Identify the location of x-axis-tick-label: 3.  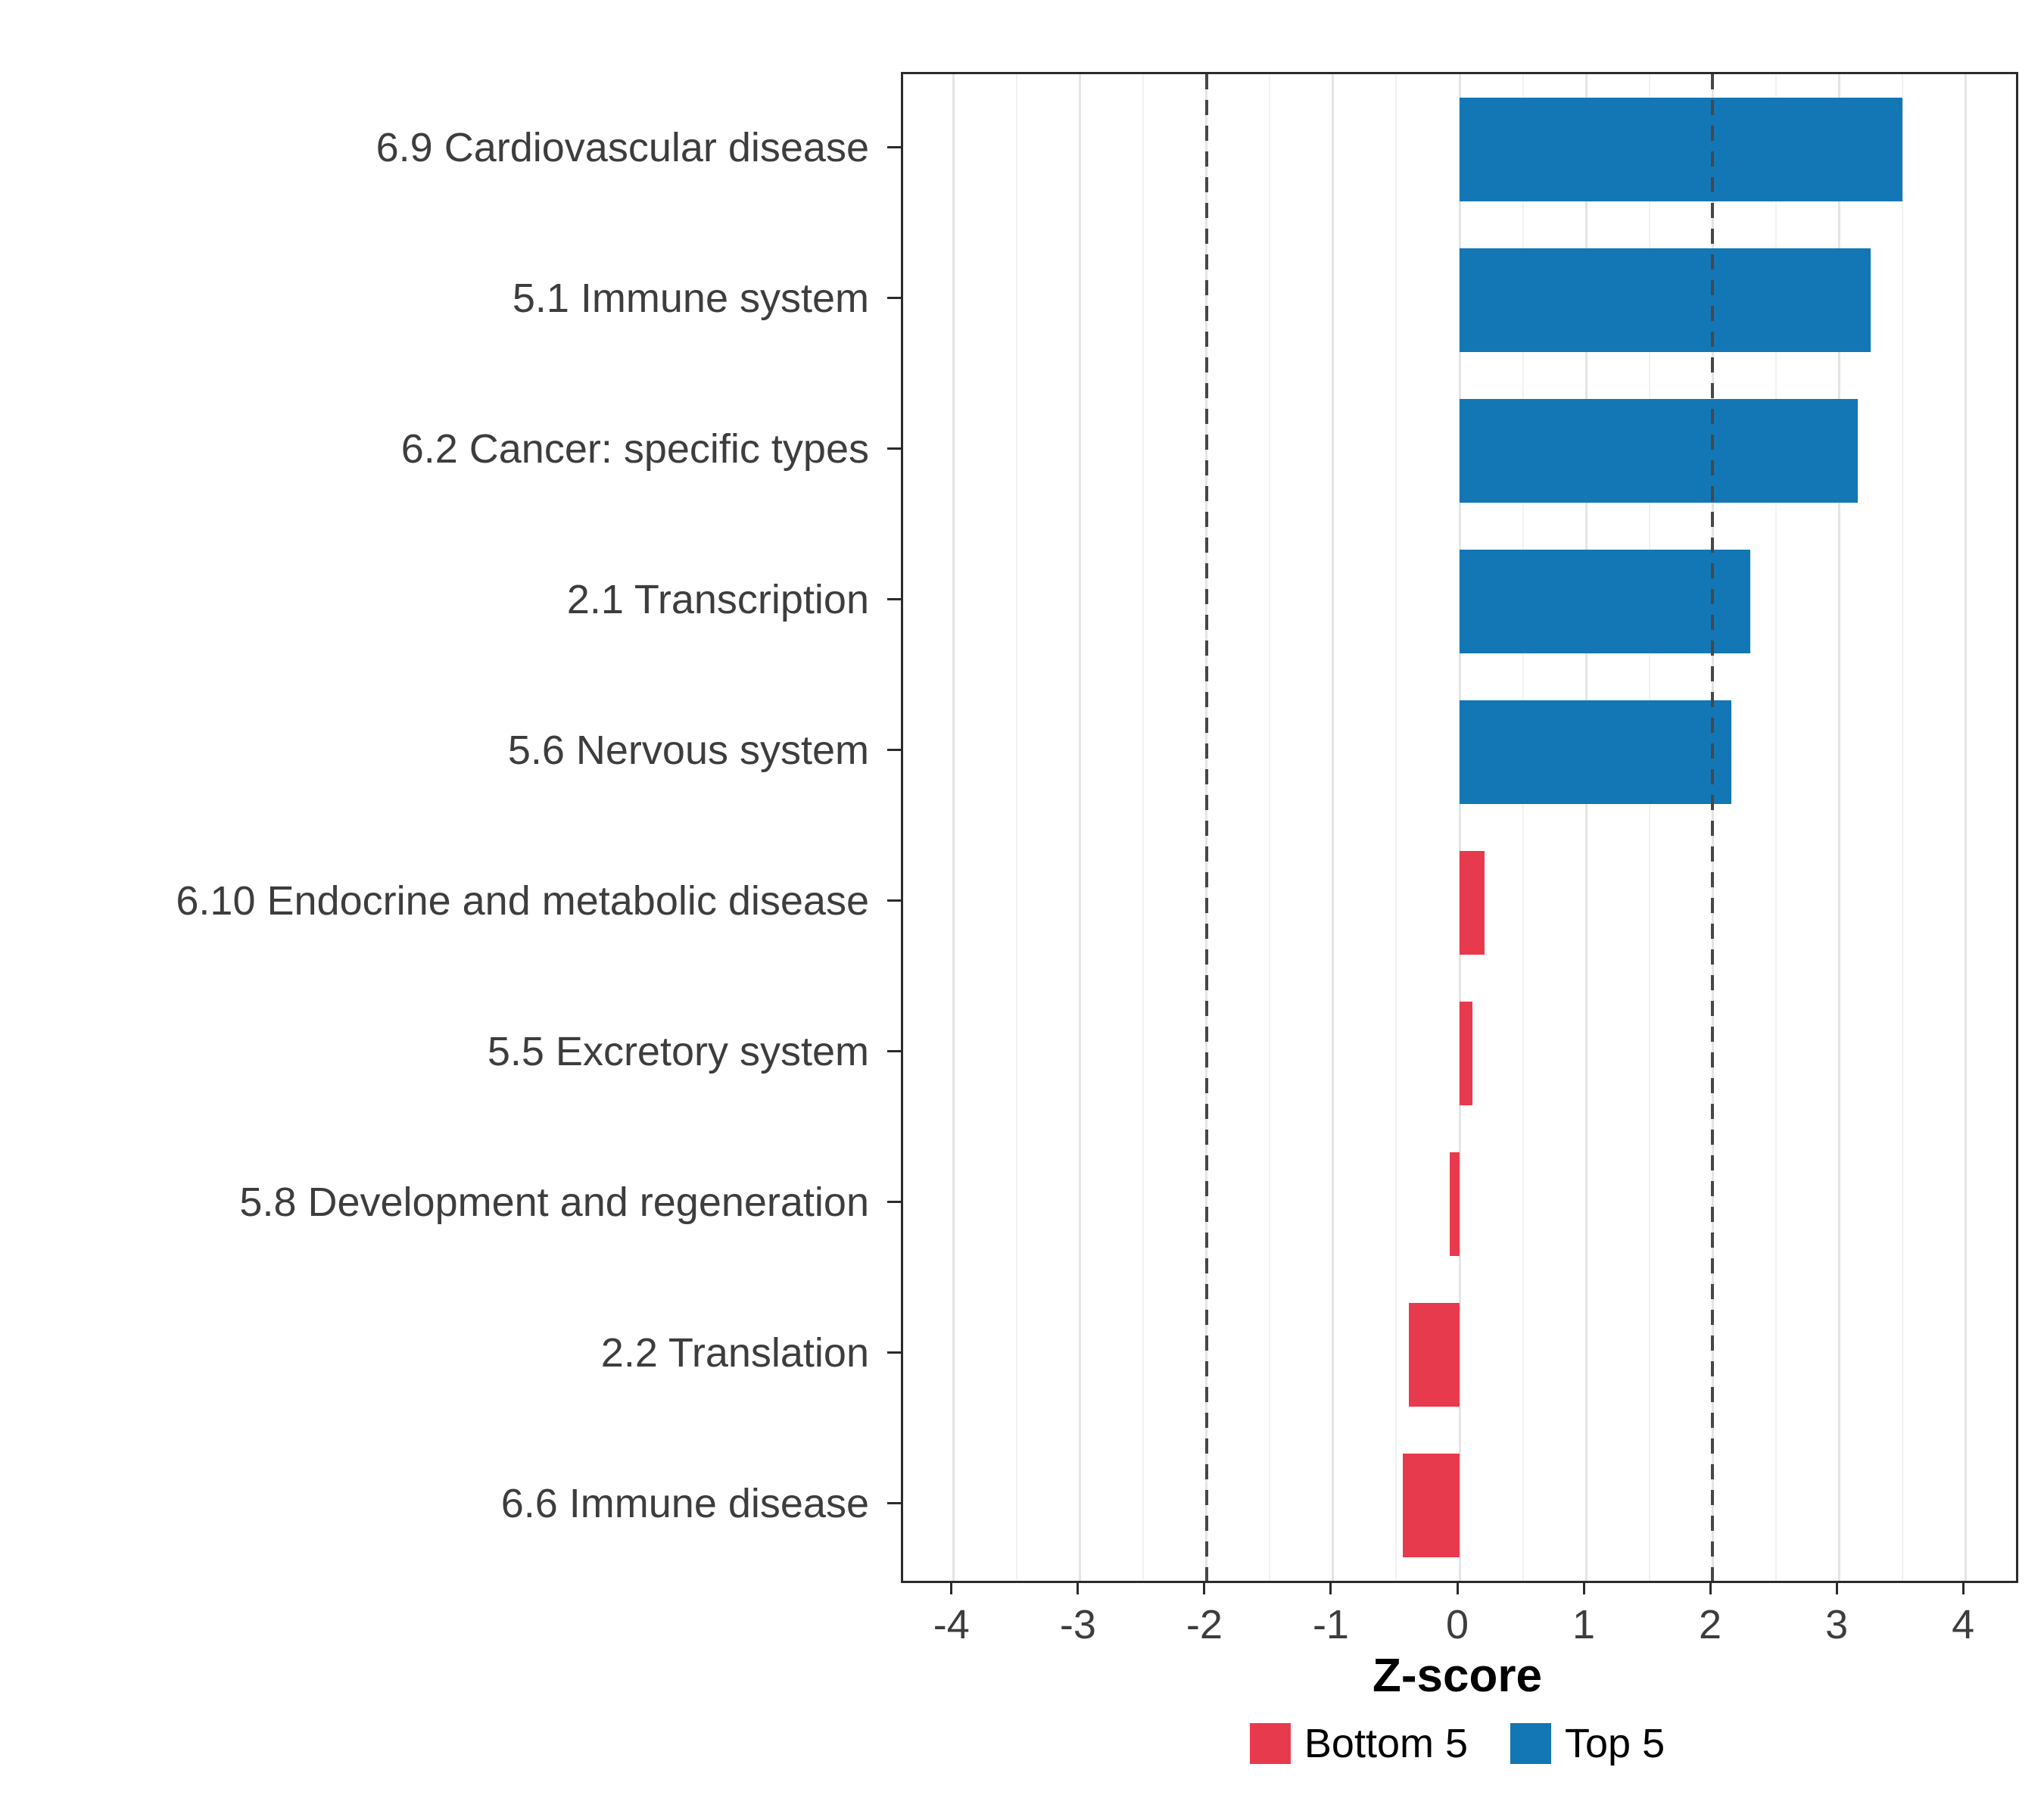
(1837, 1625).